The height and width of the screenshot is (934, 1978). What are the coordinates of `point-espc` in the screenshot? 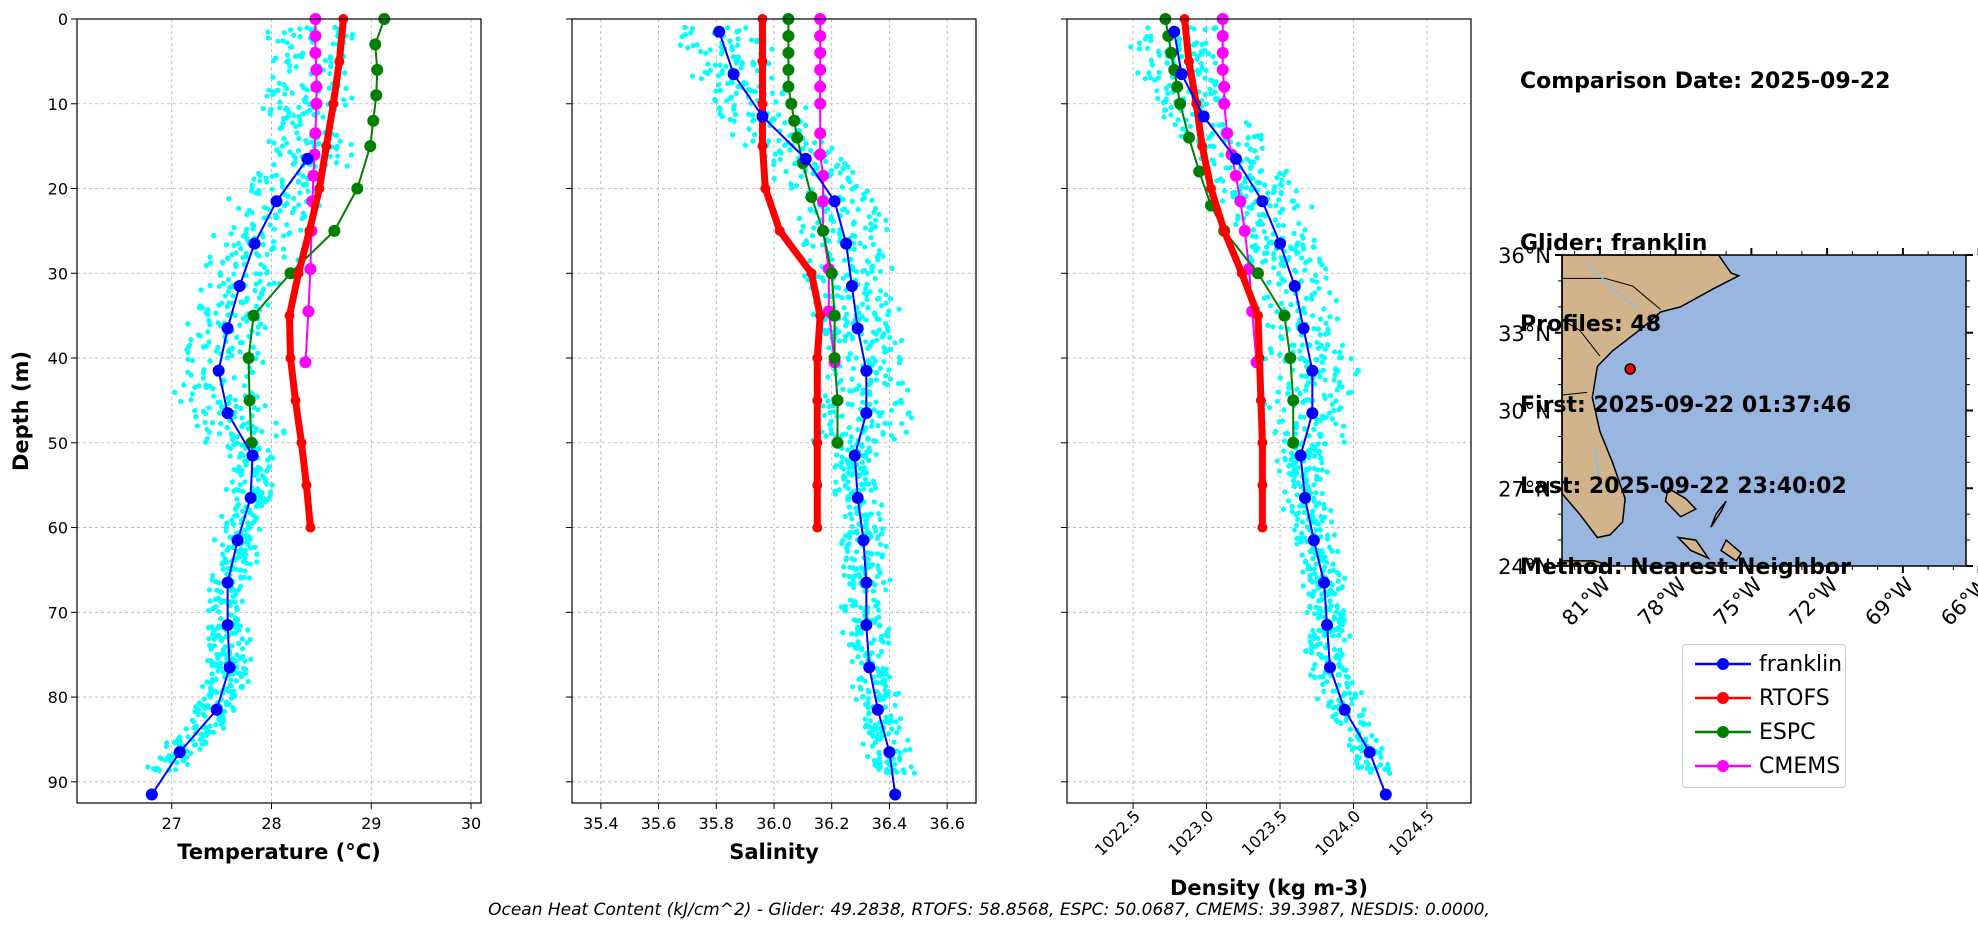 It's located at (794, 120).